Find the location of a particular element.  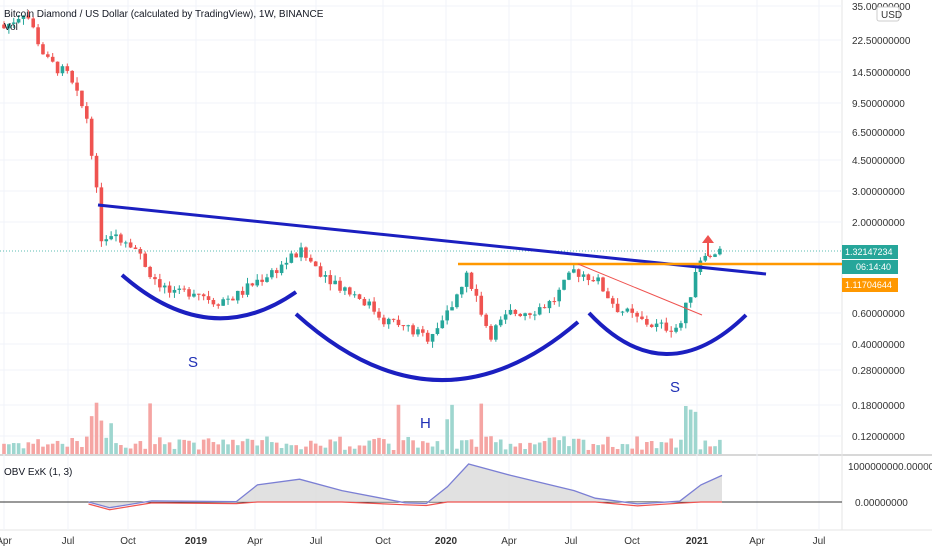

time-tick: 2019 is located at coordinates (196, 541).